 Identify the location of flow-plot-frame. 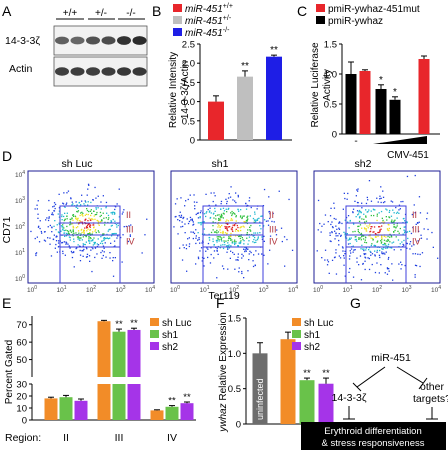
(234, 227).